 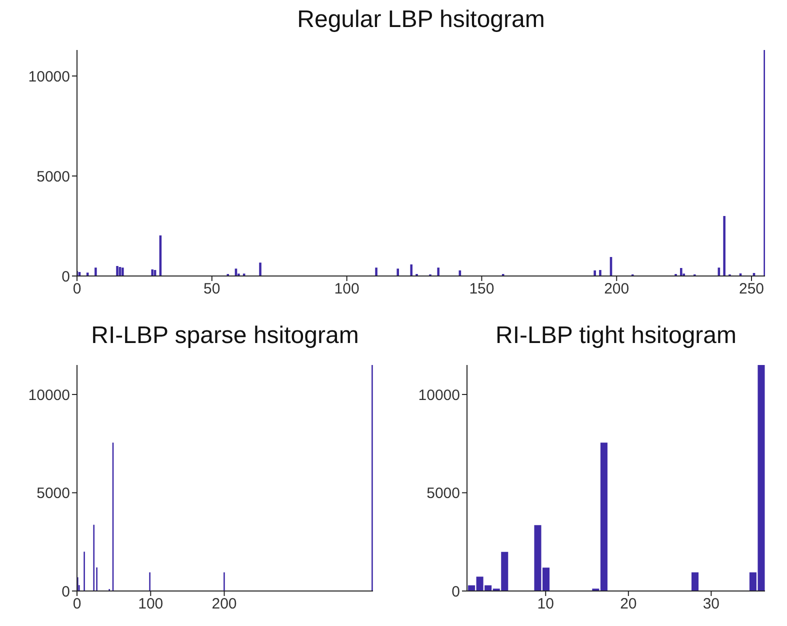 What do you see at coordinates (421, 20) in the screenshot?
I see `chart-title: Regular LBP hsitogram` at bounding box center [421, 20].